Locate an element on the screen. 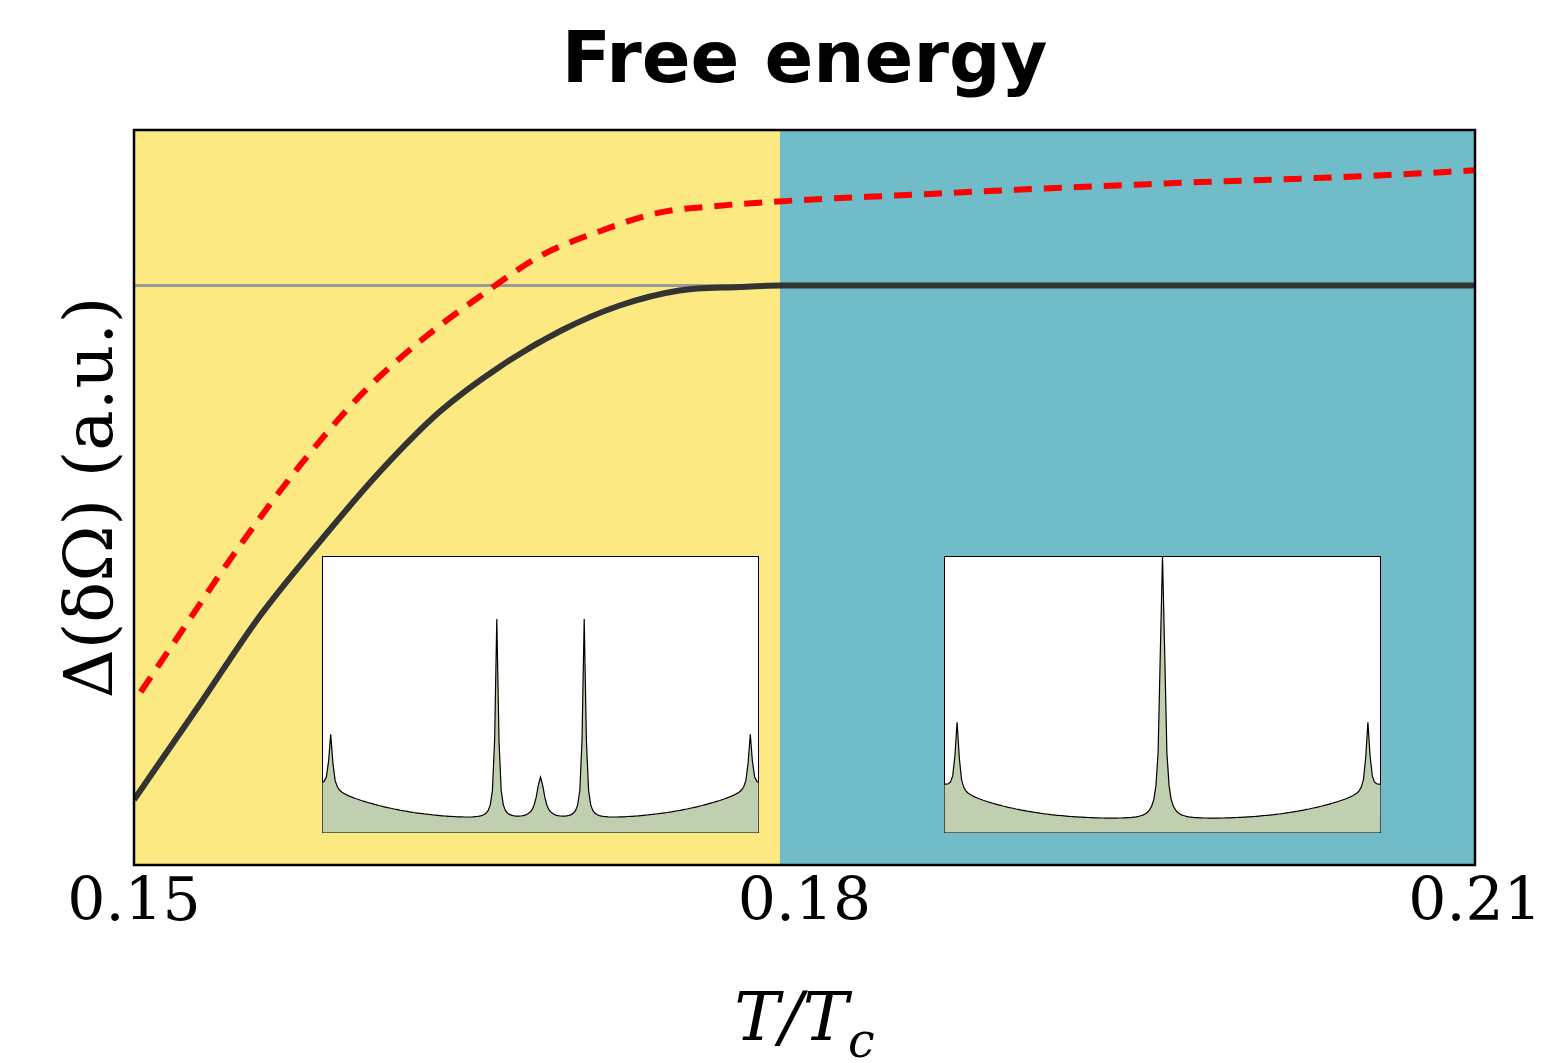 This screenshot has height=1063, width=1547. chart-title: Free energy is located at coordinates (804, 57).